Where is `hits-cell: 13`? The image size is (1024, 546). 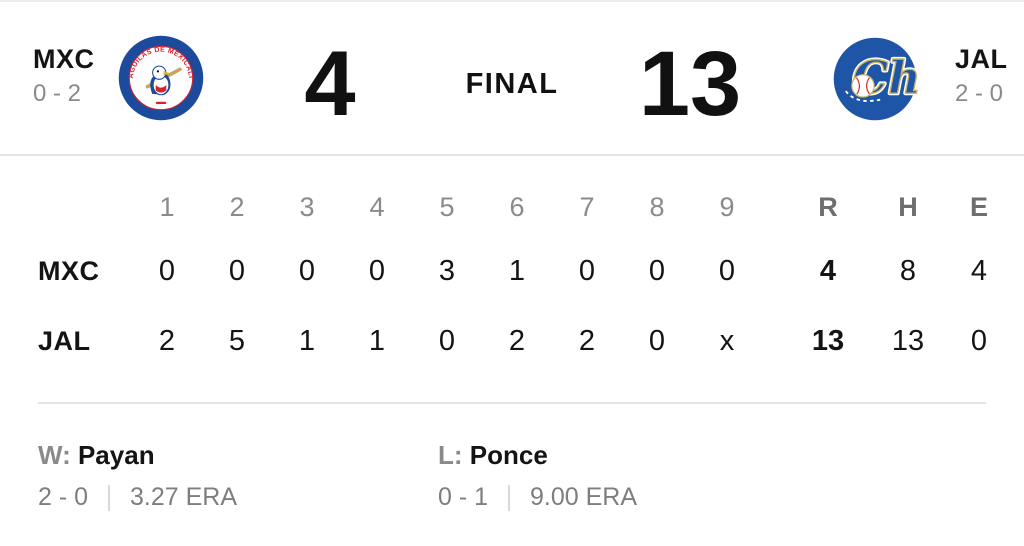
hits-cell: 13 is located at coordinates (908, 340).